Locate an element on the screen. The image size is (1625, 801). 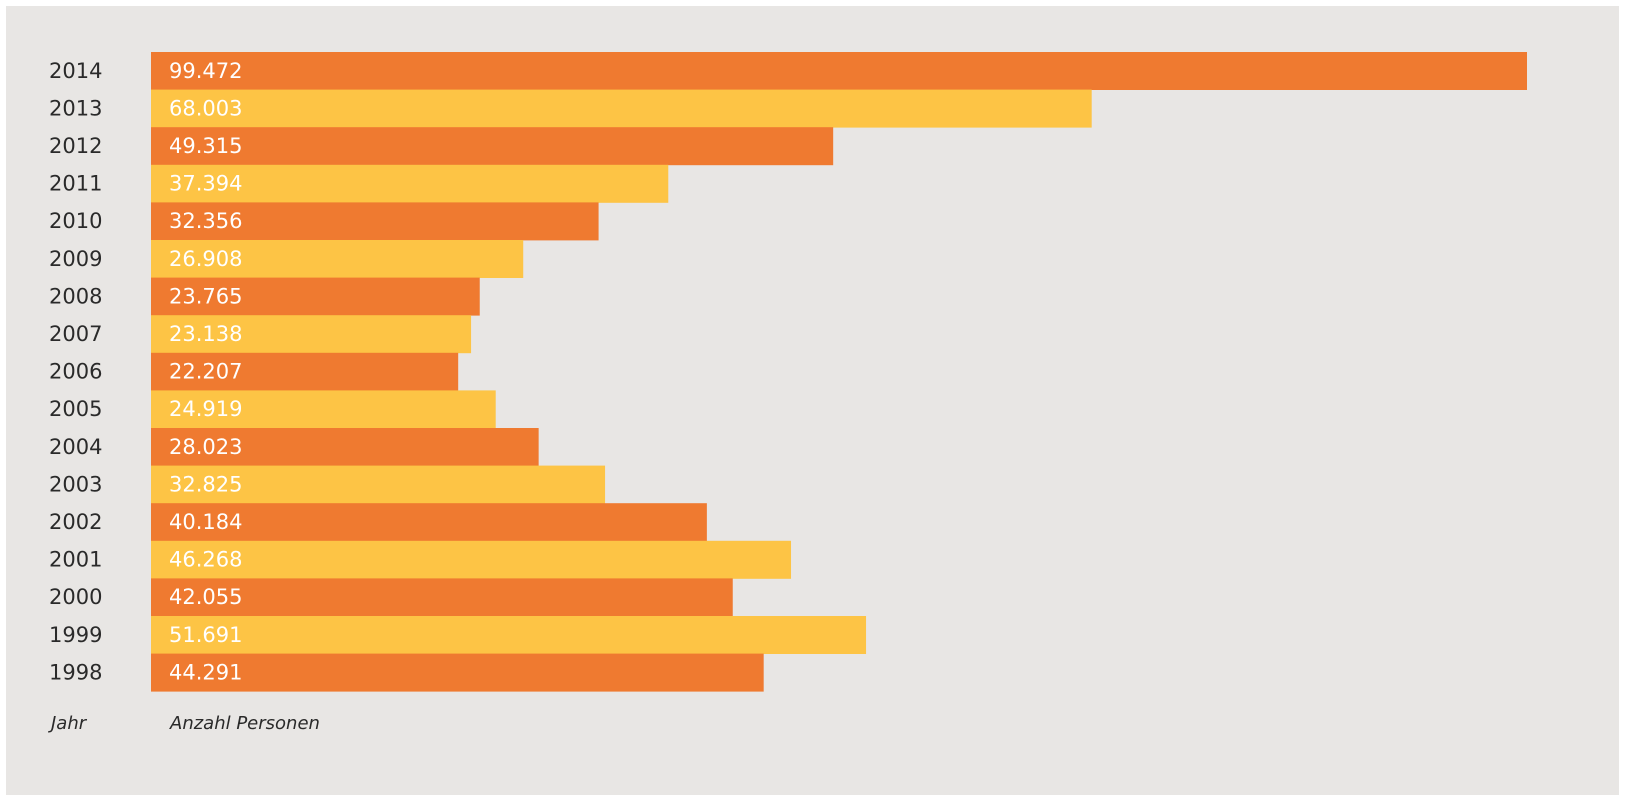
bar-2004 is located at coordinates (345, 447).